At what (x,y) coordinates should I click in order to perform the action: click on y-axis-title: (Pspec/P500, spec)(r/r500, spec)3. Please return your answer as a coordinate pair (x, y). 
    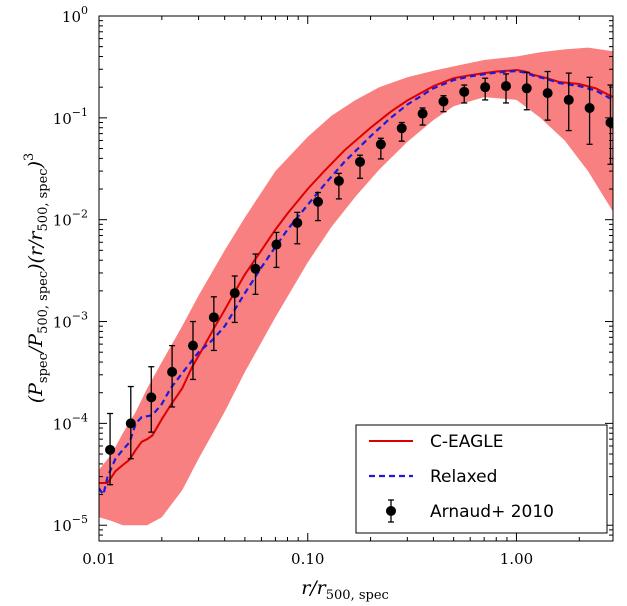
    Looking at the image, I should click on (36, 278).